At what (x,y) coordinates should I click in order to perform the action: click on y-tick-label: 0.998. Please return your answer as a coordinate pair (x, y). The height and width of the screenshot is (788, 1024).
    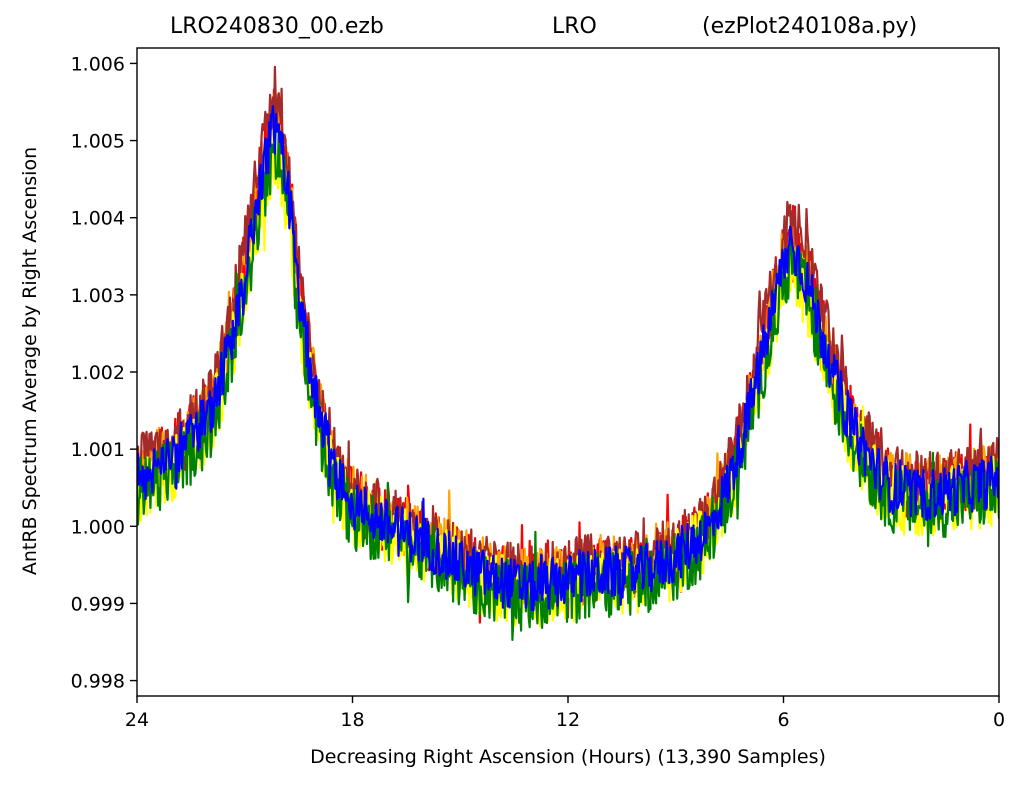
    Looking at the image, I should click on (98, 682).